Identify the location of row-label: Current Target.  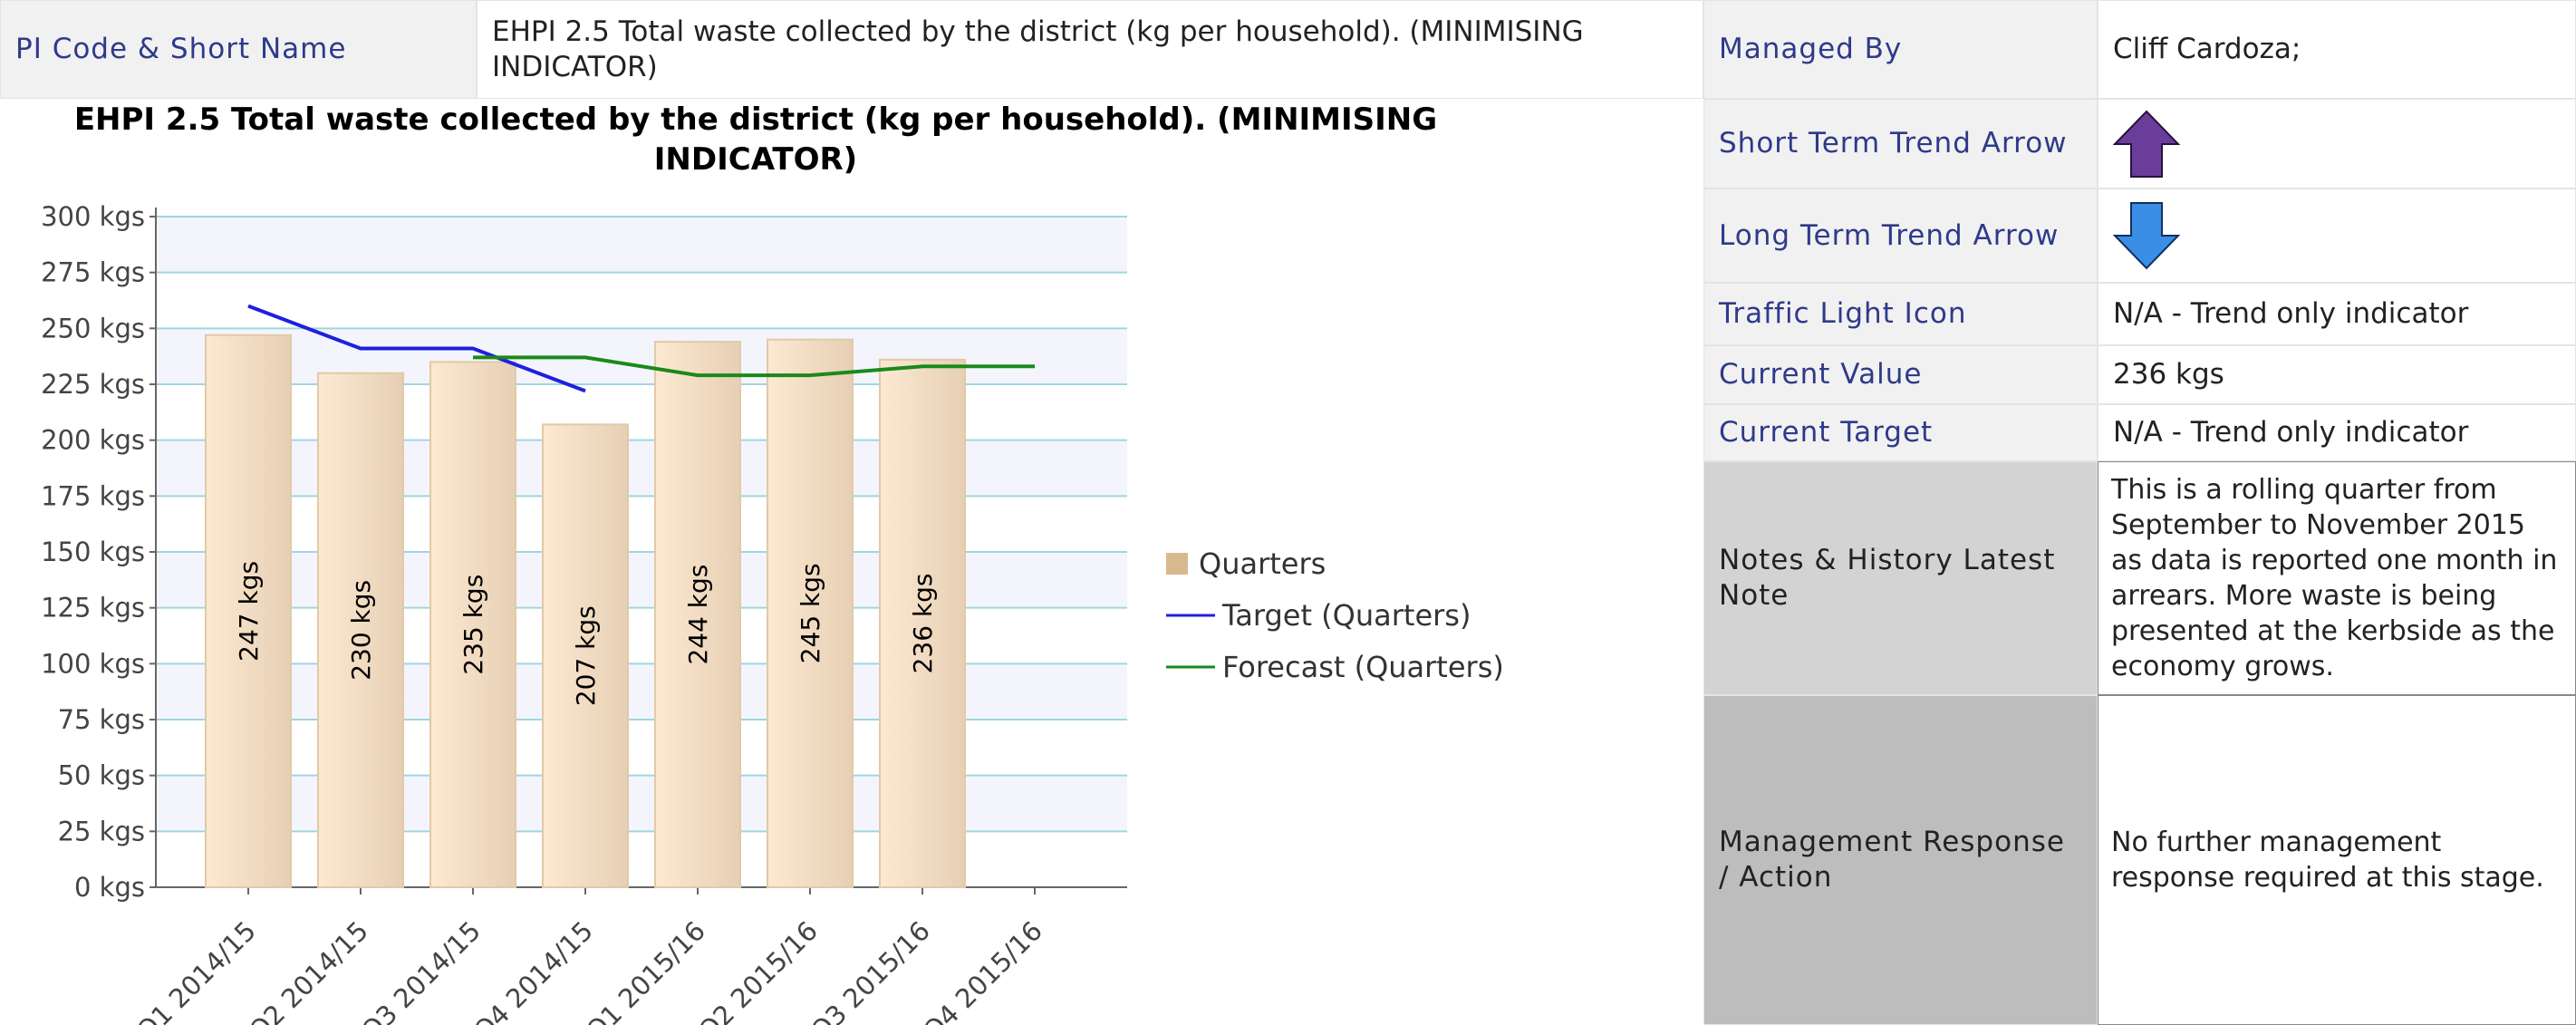
(1900, 432).